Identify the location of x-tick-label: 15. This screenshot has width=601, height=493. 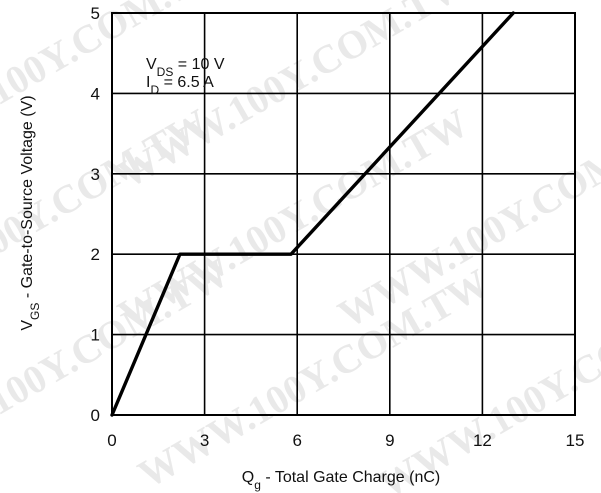
(575, 440).